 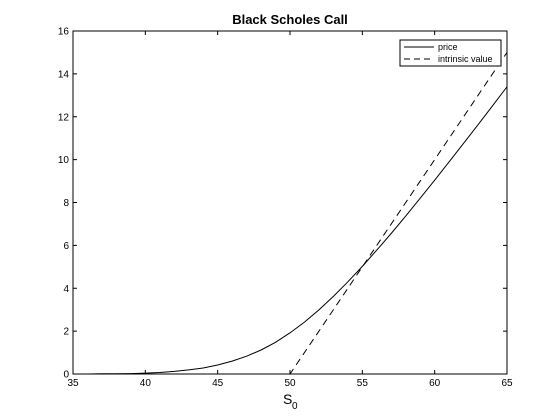 What do you see at coordinates (66, 332) in the screenshot?
I see `y-tick-label: 2` at bounding box center [66, 332].